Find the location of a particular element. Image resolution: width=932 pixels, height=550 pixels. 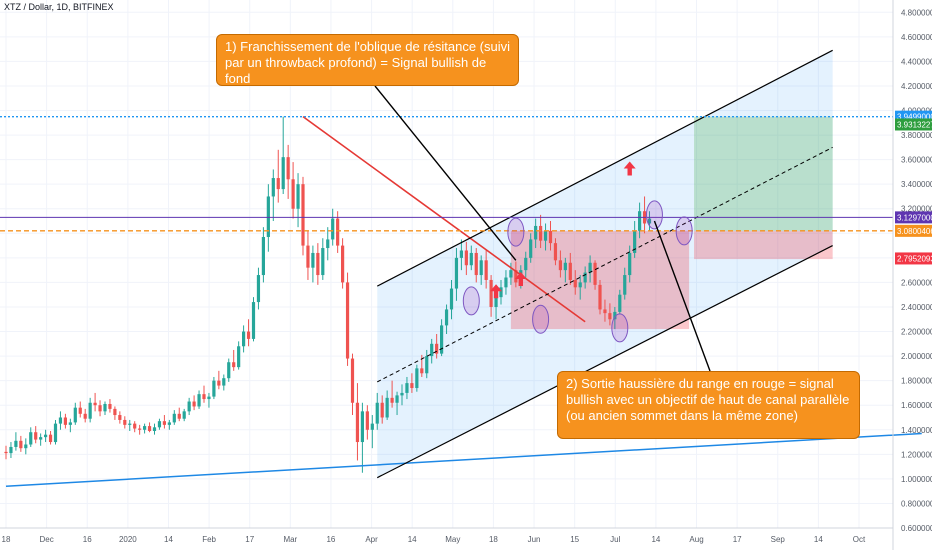

callout-1-pointer is located at coordinates (445, 173).